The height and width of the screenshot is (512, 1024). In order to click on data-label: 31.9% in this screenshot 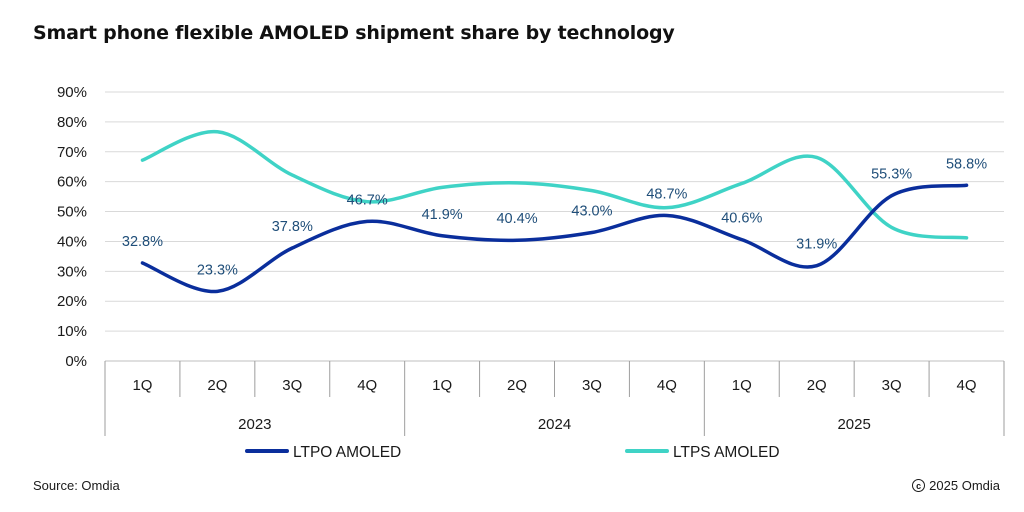, I will do `click(816, 245)`.